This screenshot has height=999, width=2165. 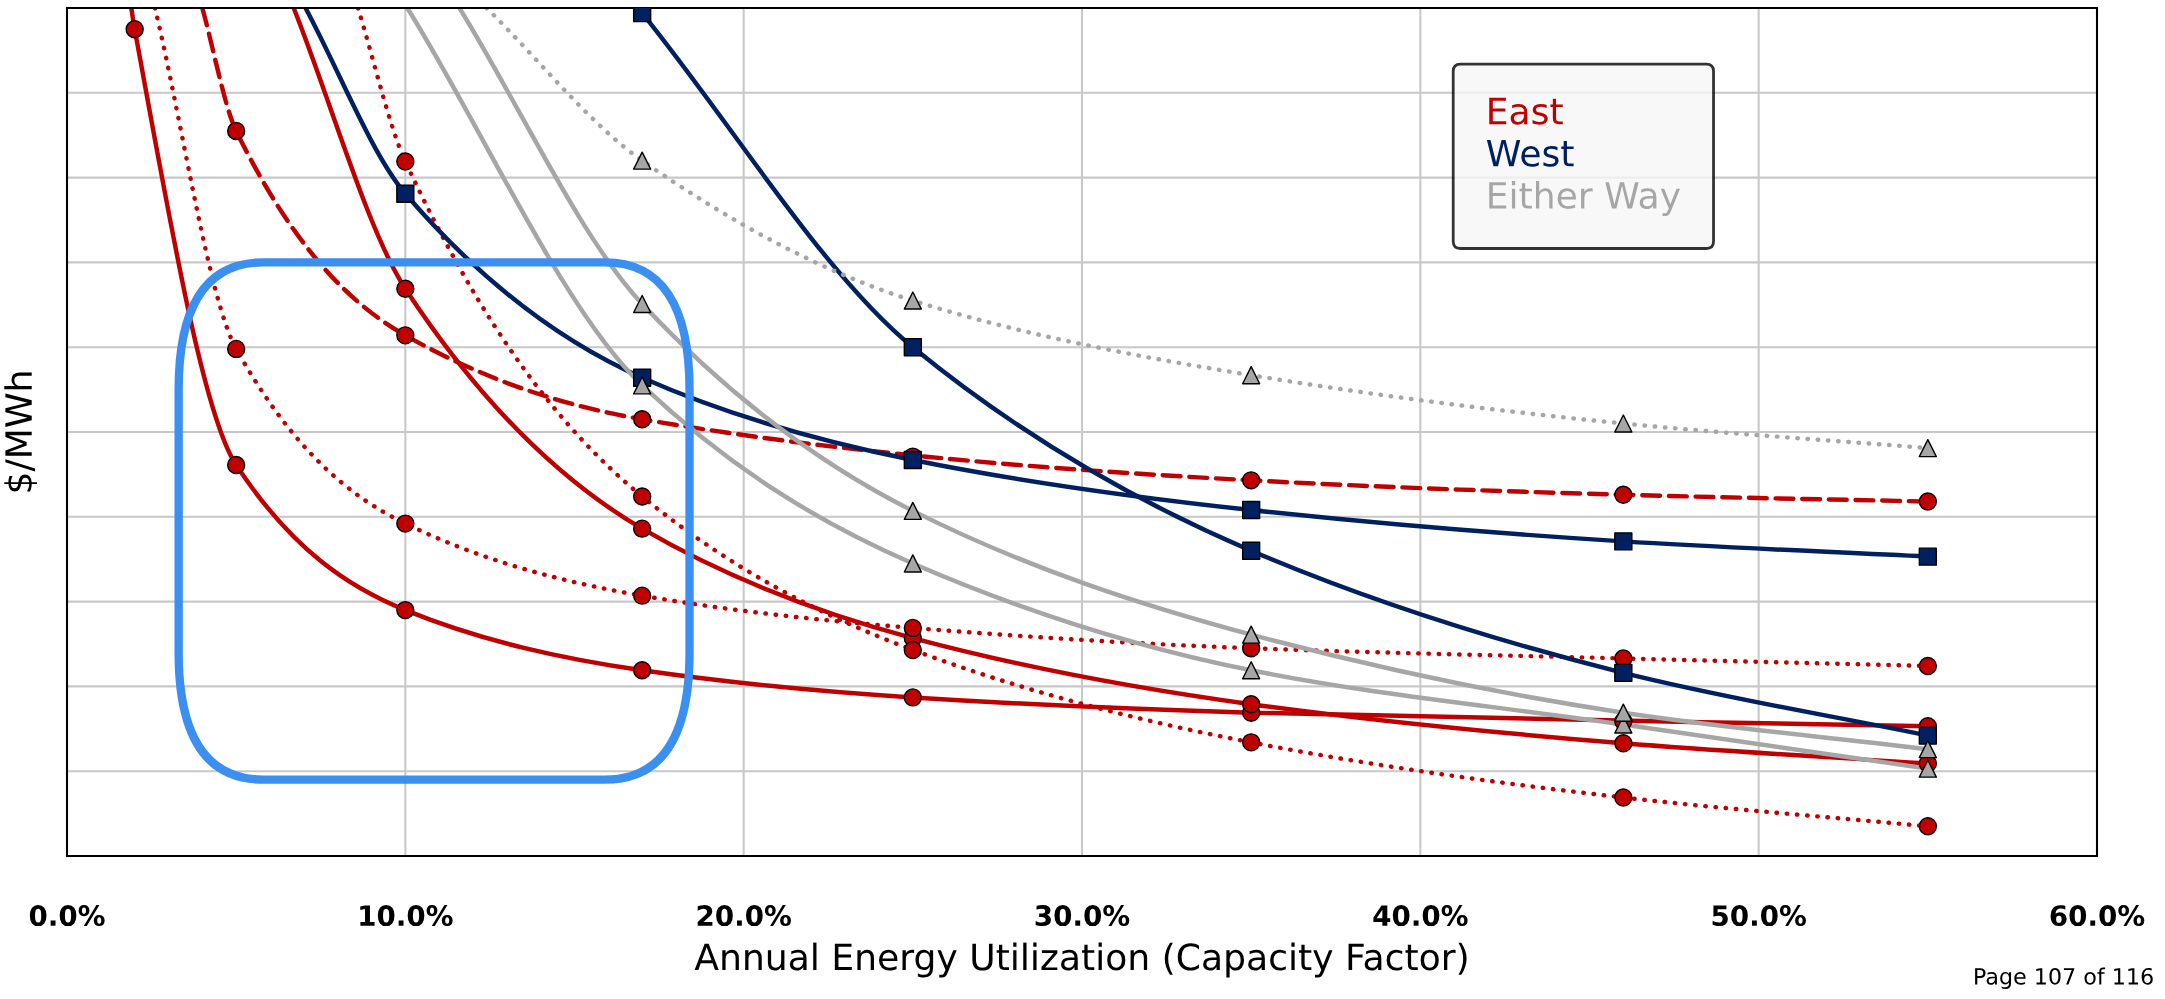 I want to click on x-tick-label: 50.0%, so click(x=1759, y=916).